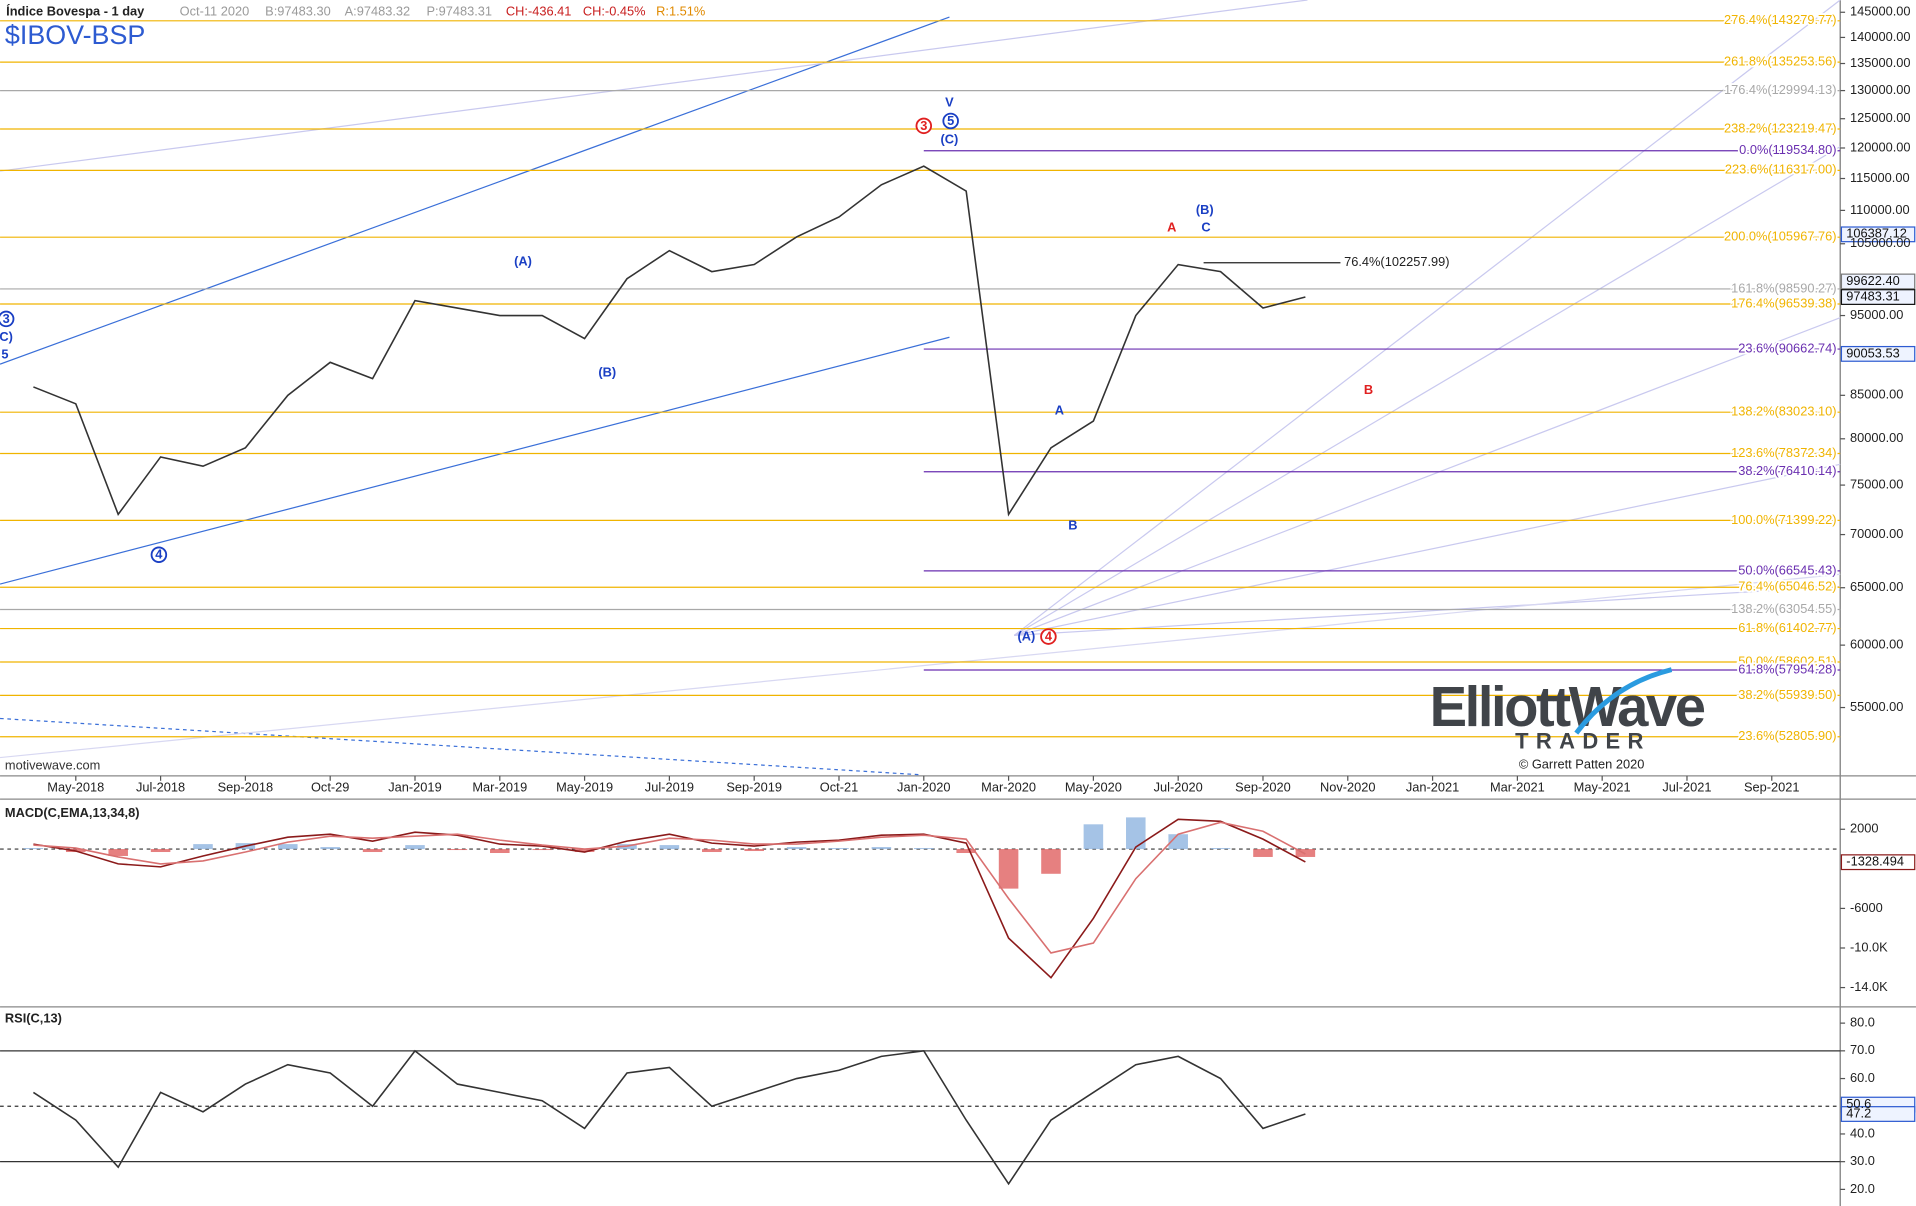  I want to click on header-stat: CH:-436.41, so click(539, 11).